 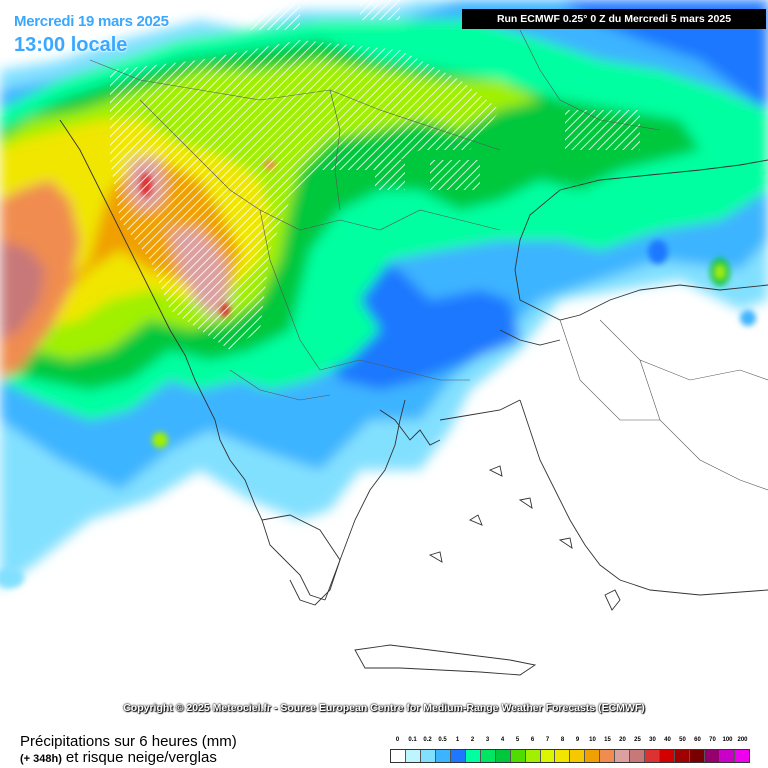 I want to click on legend-label: 100, so click(x=727, y=740).